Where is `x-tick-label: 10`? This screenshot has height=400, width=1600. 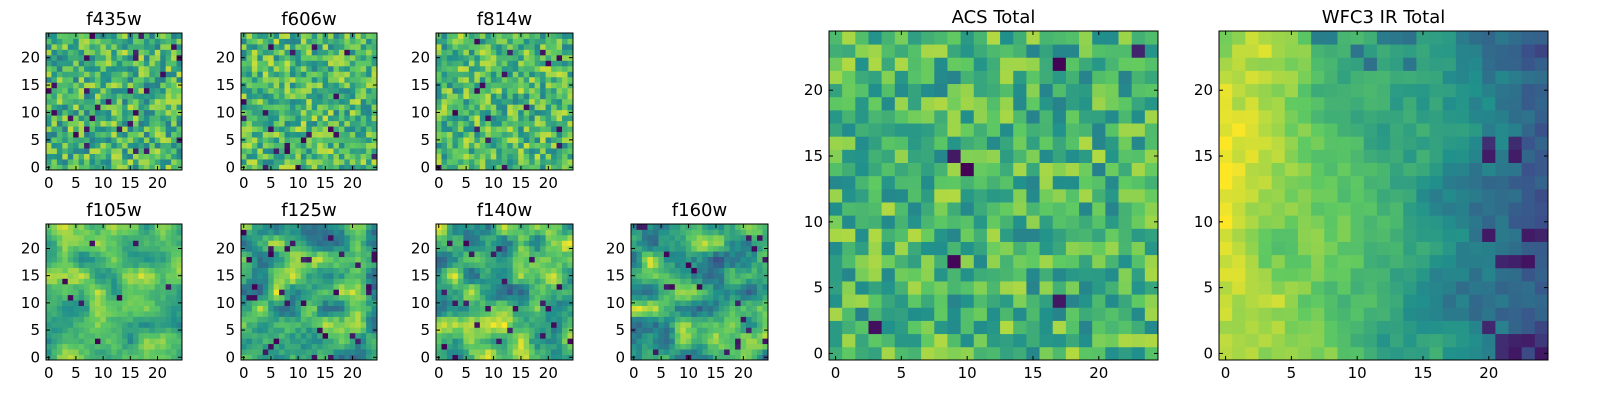 x-tick-label: 10 is located at coordinates (103, 183).